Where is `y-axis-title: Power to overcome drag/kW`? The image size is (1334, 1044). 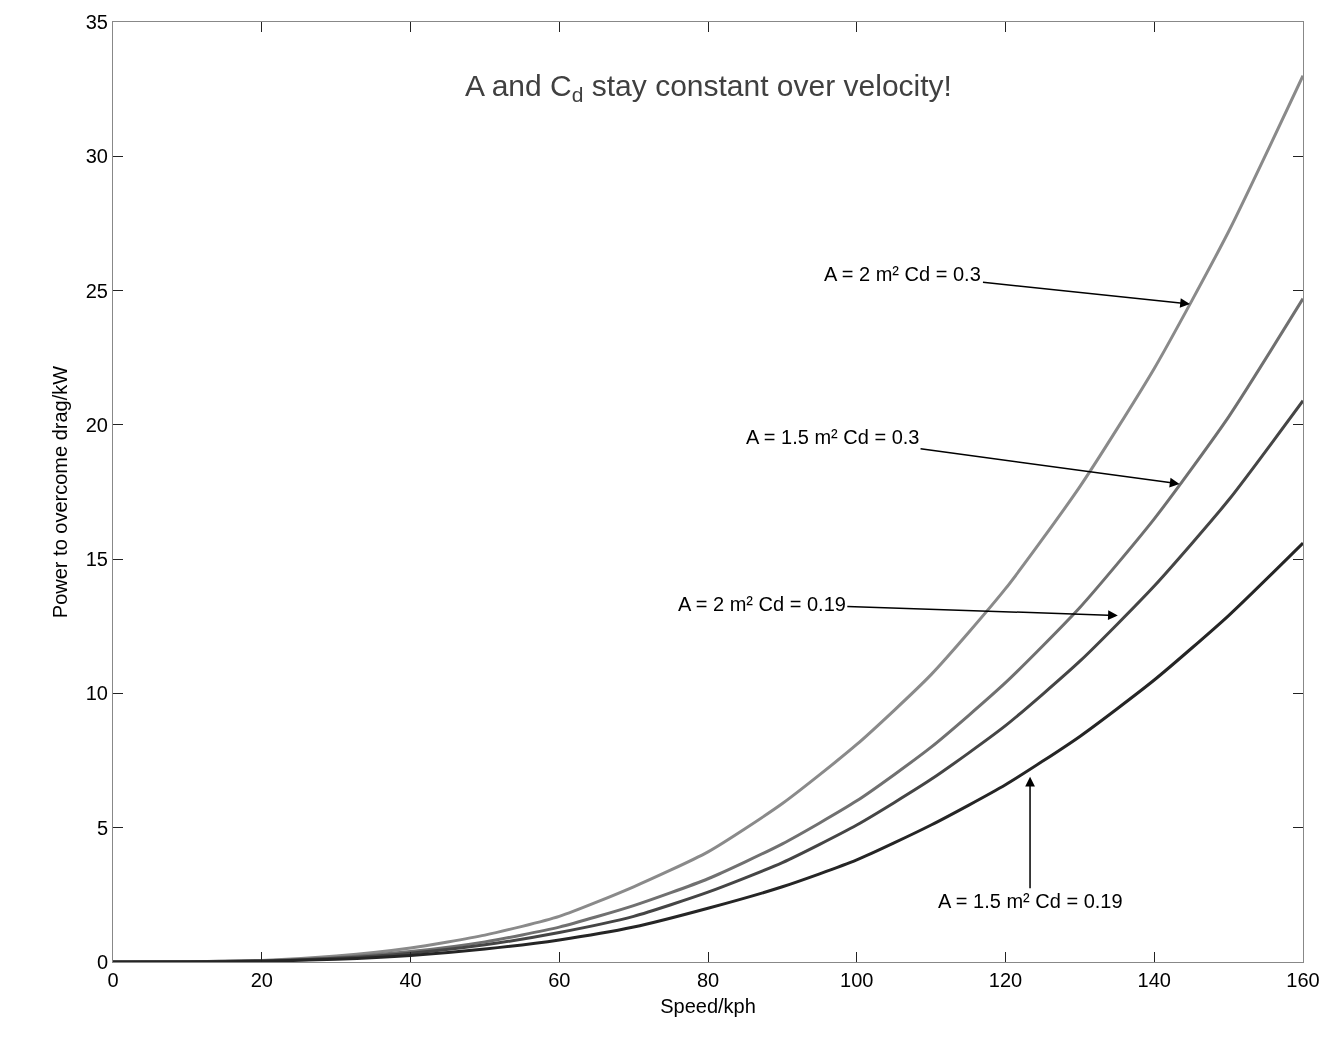
y-axis-title: Power to overcome drag/kW is located at coordinates (60, 492).